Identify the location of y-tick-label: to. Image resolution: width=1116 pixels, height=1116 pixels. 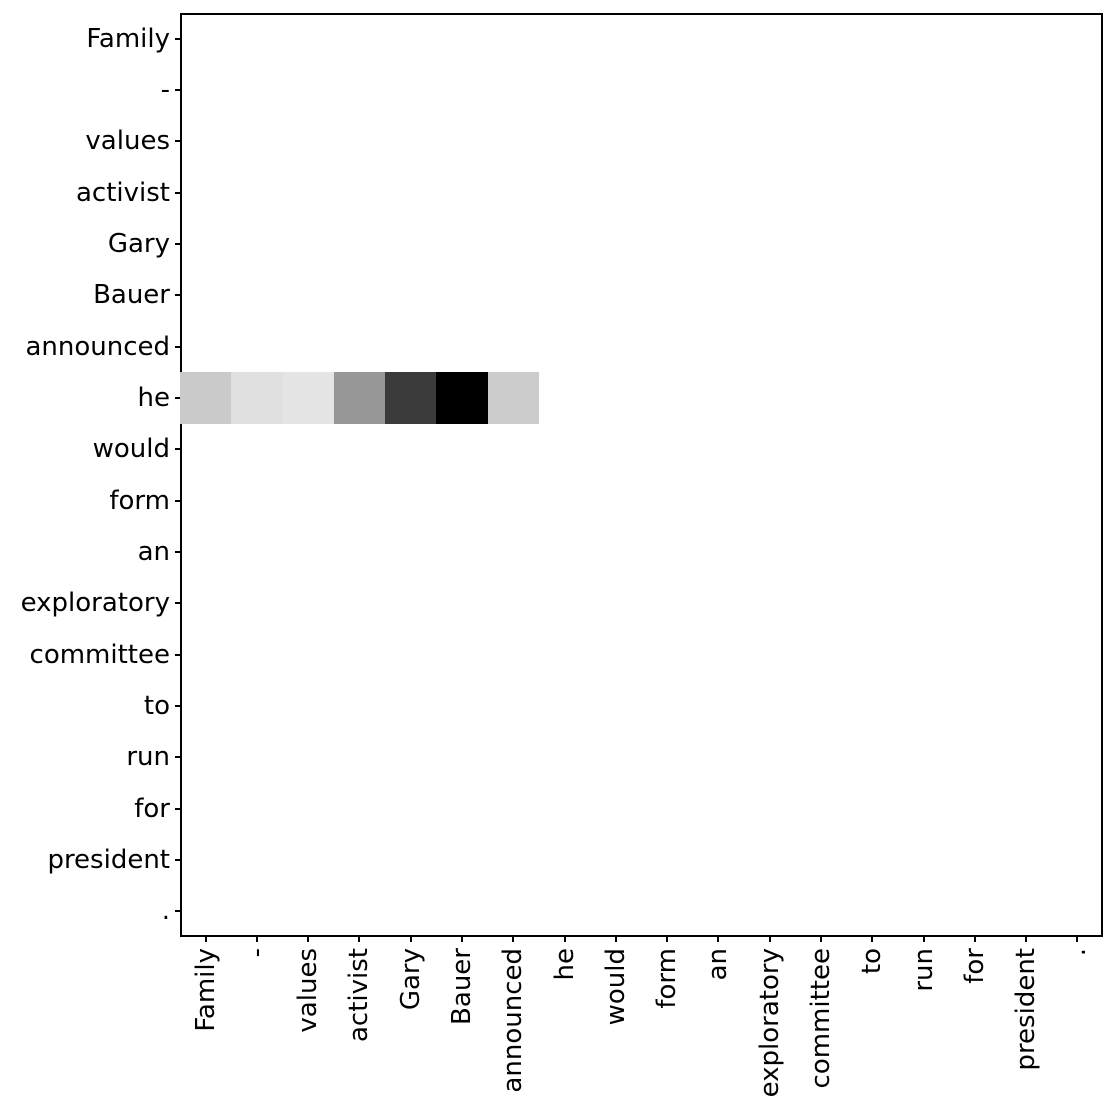
(156, 706).